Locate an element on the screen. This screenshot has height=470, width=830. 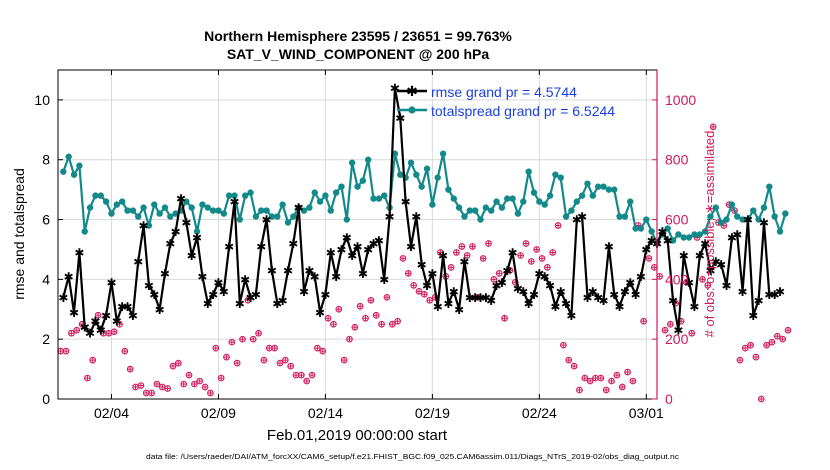
x-tick-label: 03/01 is located at coordinates (646, 413).